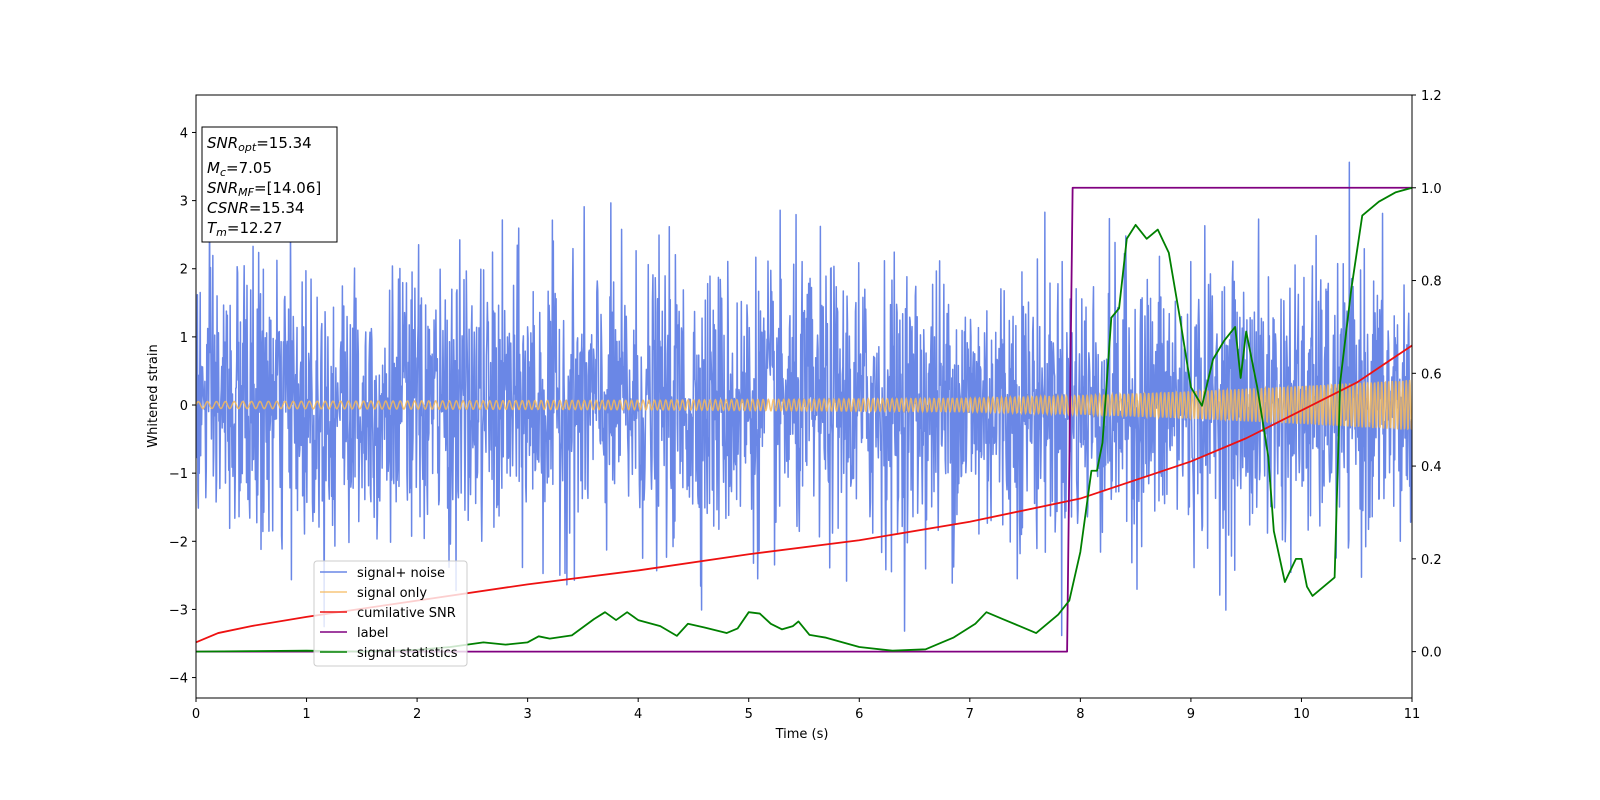  Describe the element at coordinates (638, 714) in the screenshot. I see `x-tick-label: 4` at that location.